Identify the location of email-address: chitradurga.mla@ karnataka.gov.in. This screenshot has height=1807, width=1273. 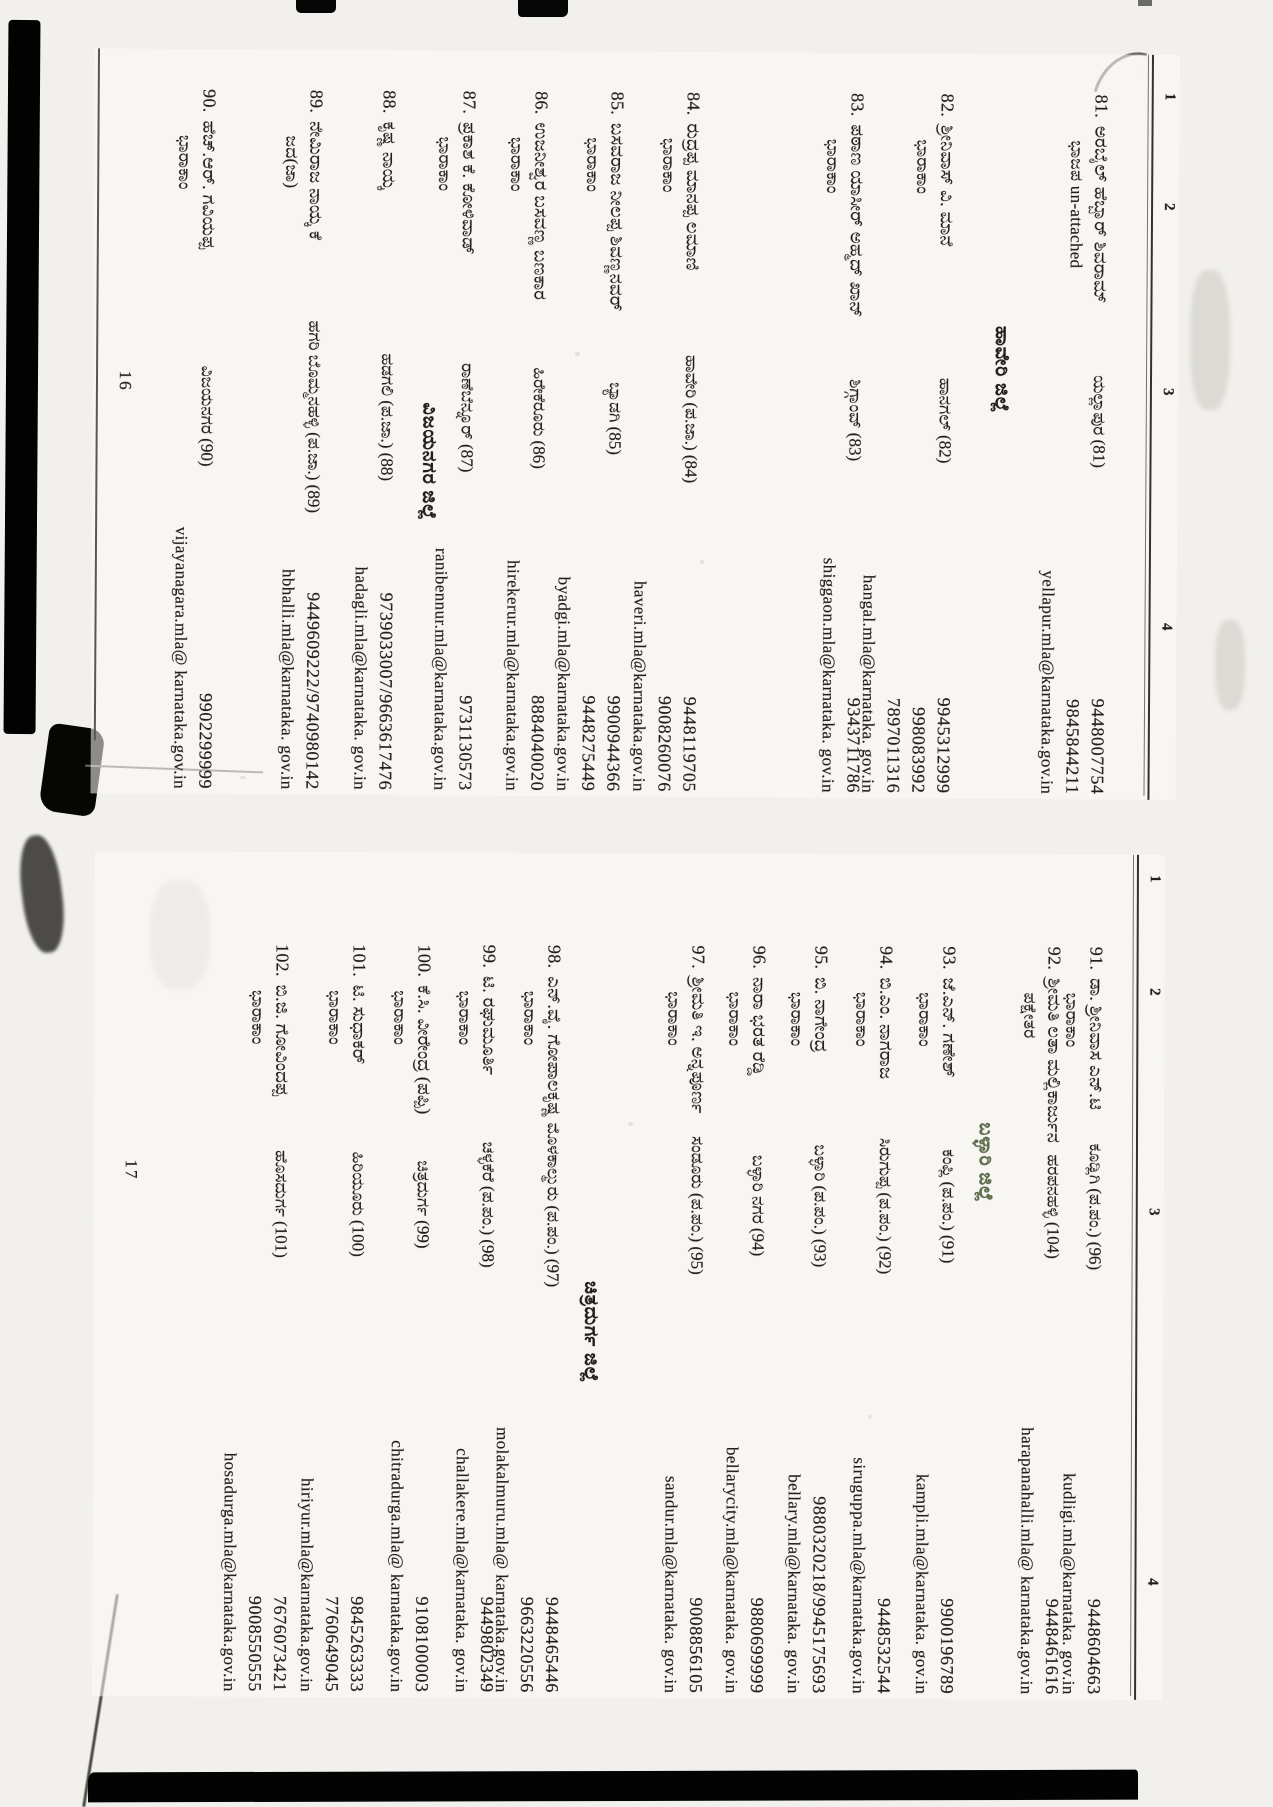
(397, 1566).